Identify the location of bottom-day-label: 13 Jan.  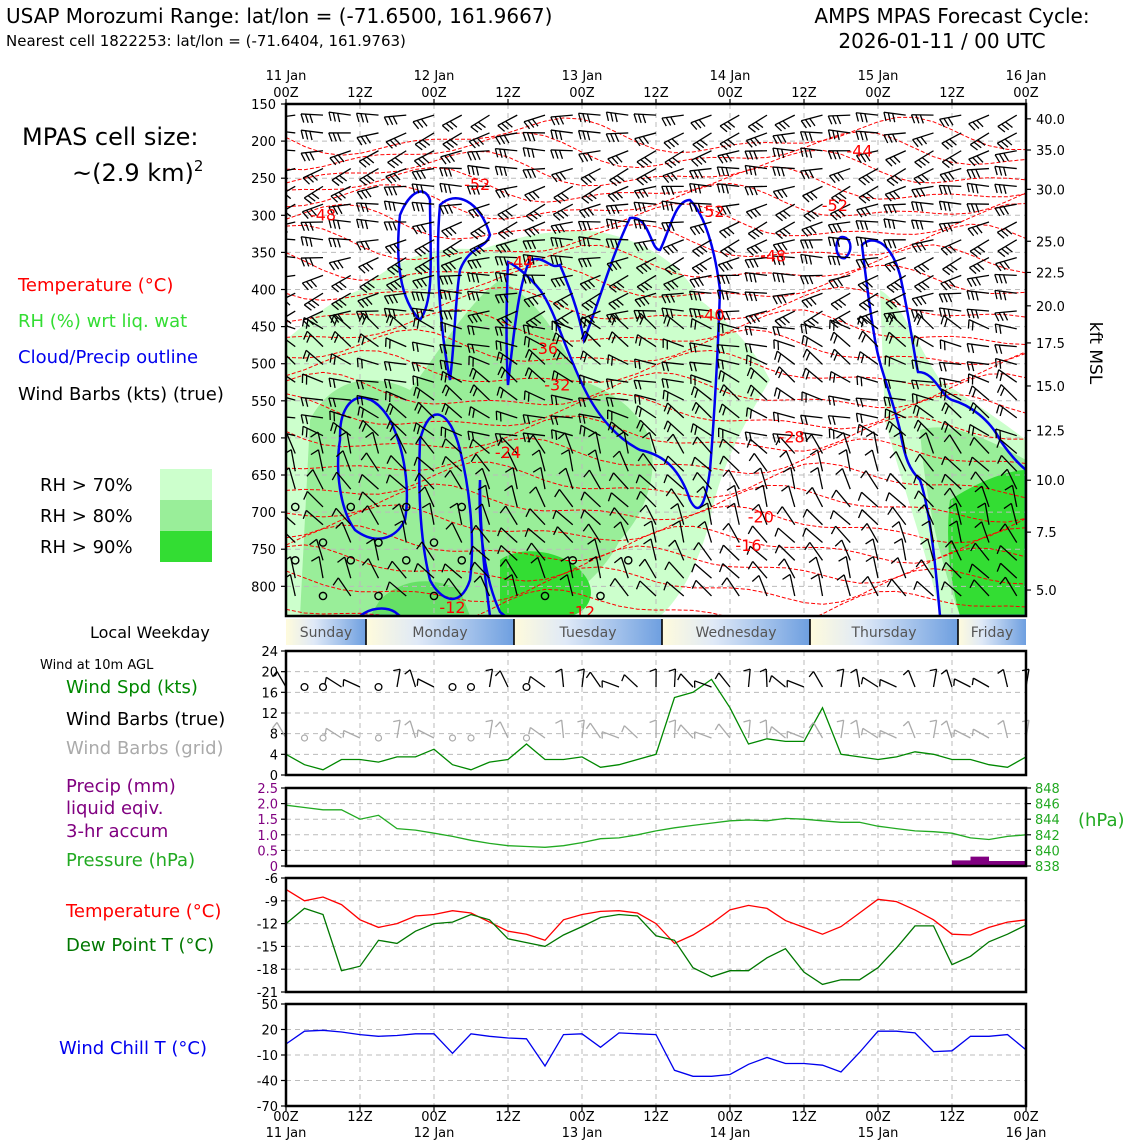
(582, 1133).